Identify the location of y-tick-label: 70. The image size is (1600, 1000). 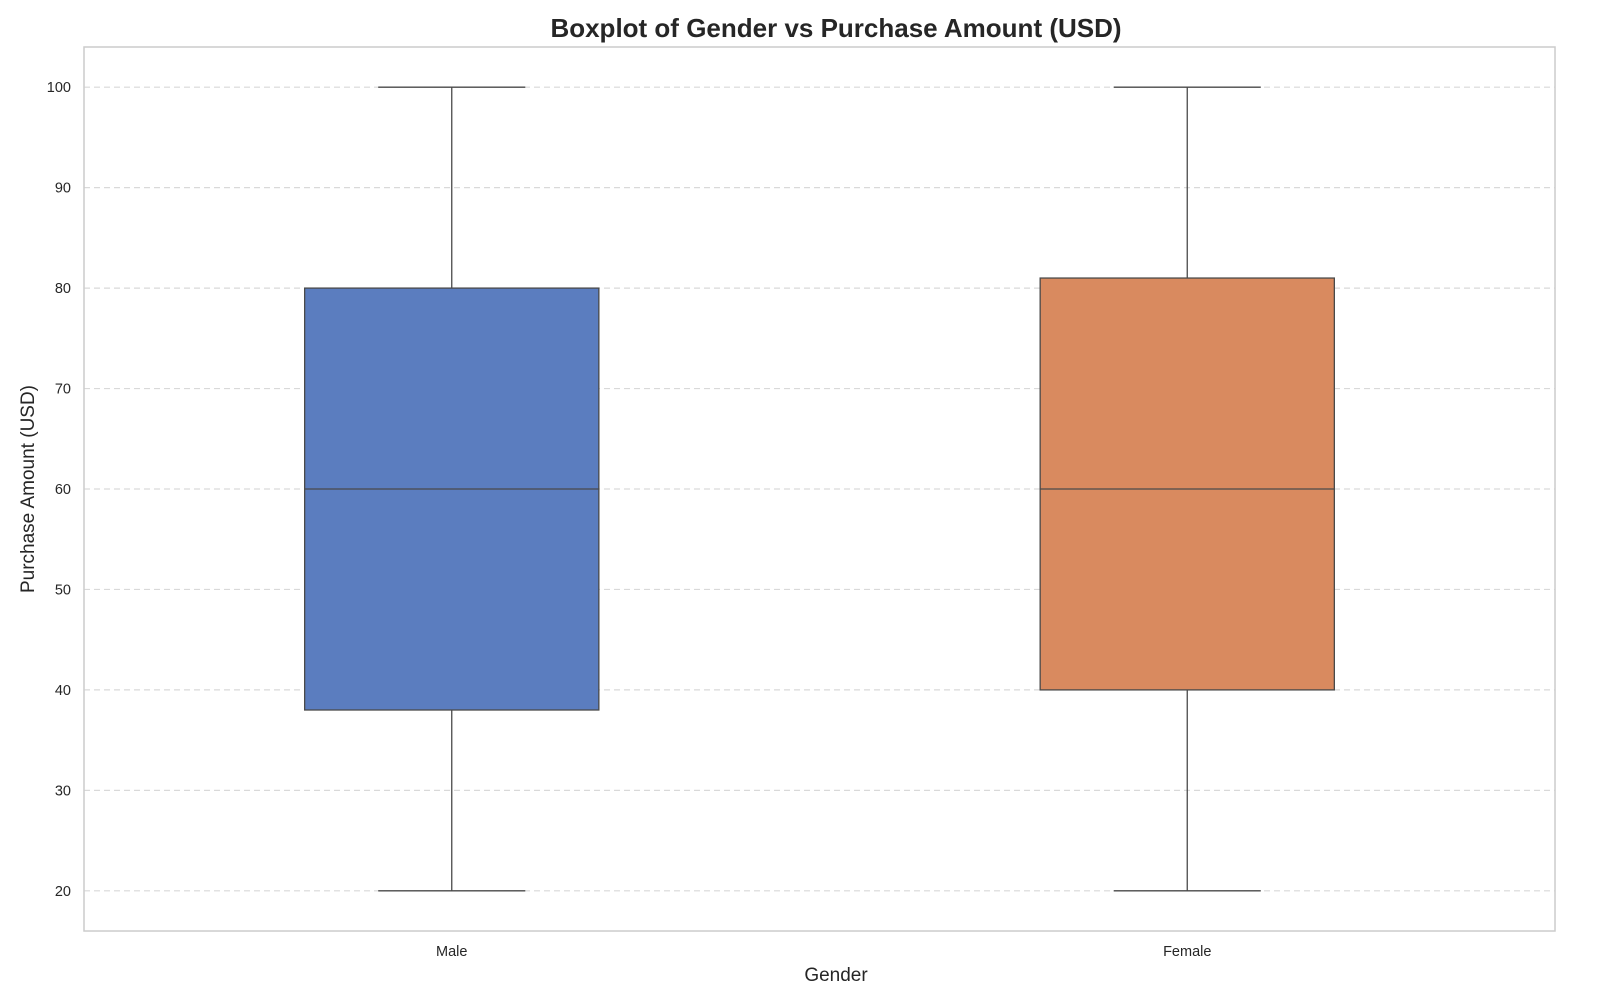
(63, 390).